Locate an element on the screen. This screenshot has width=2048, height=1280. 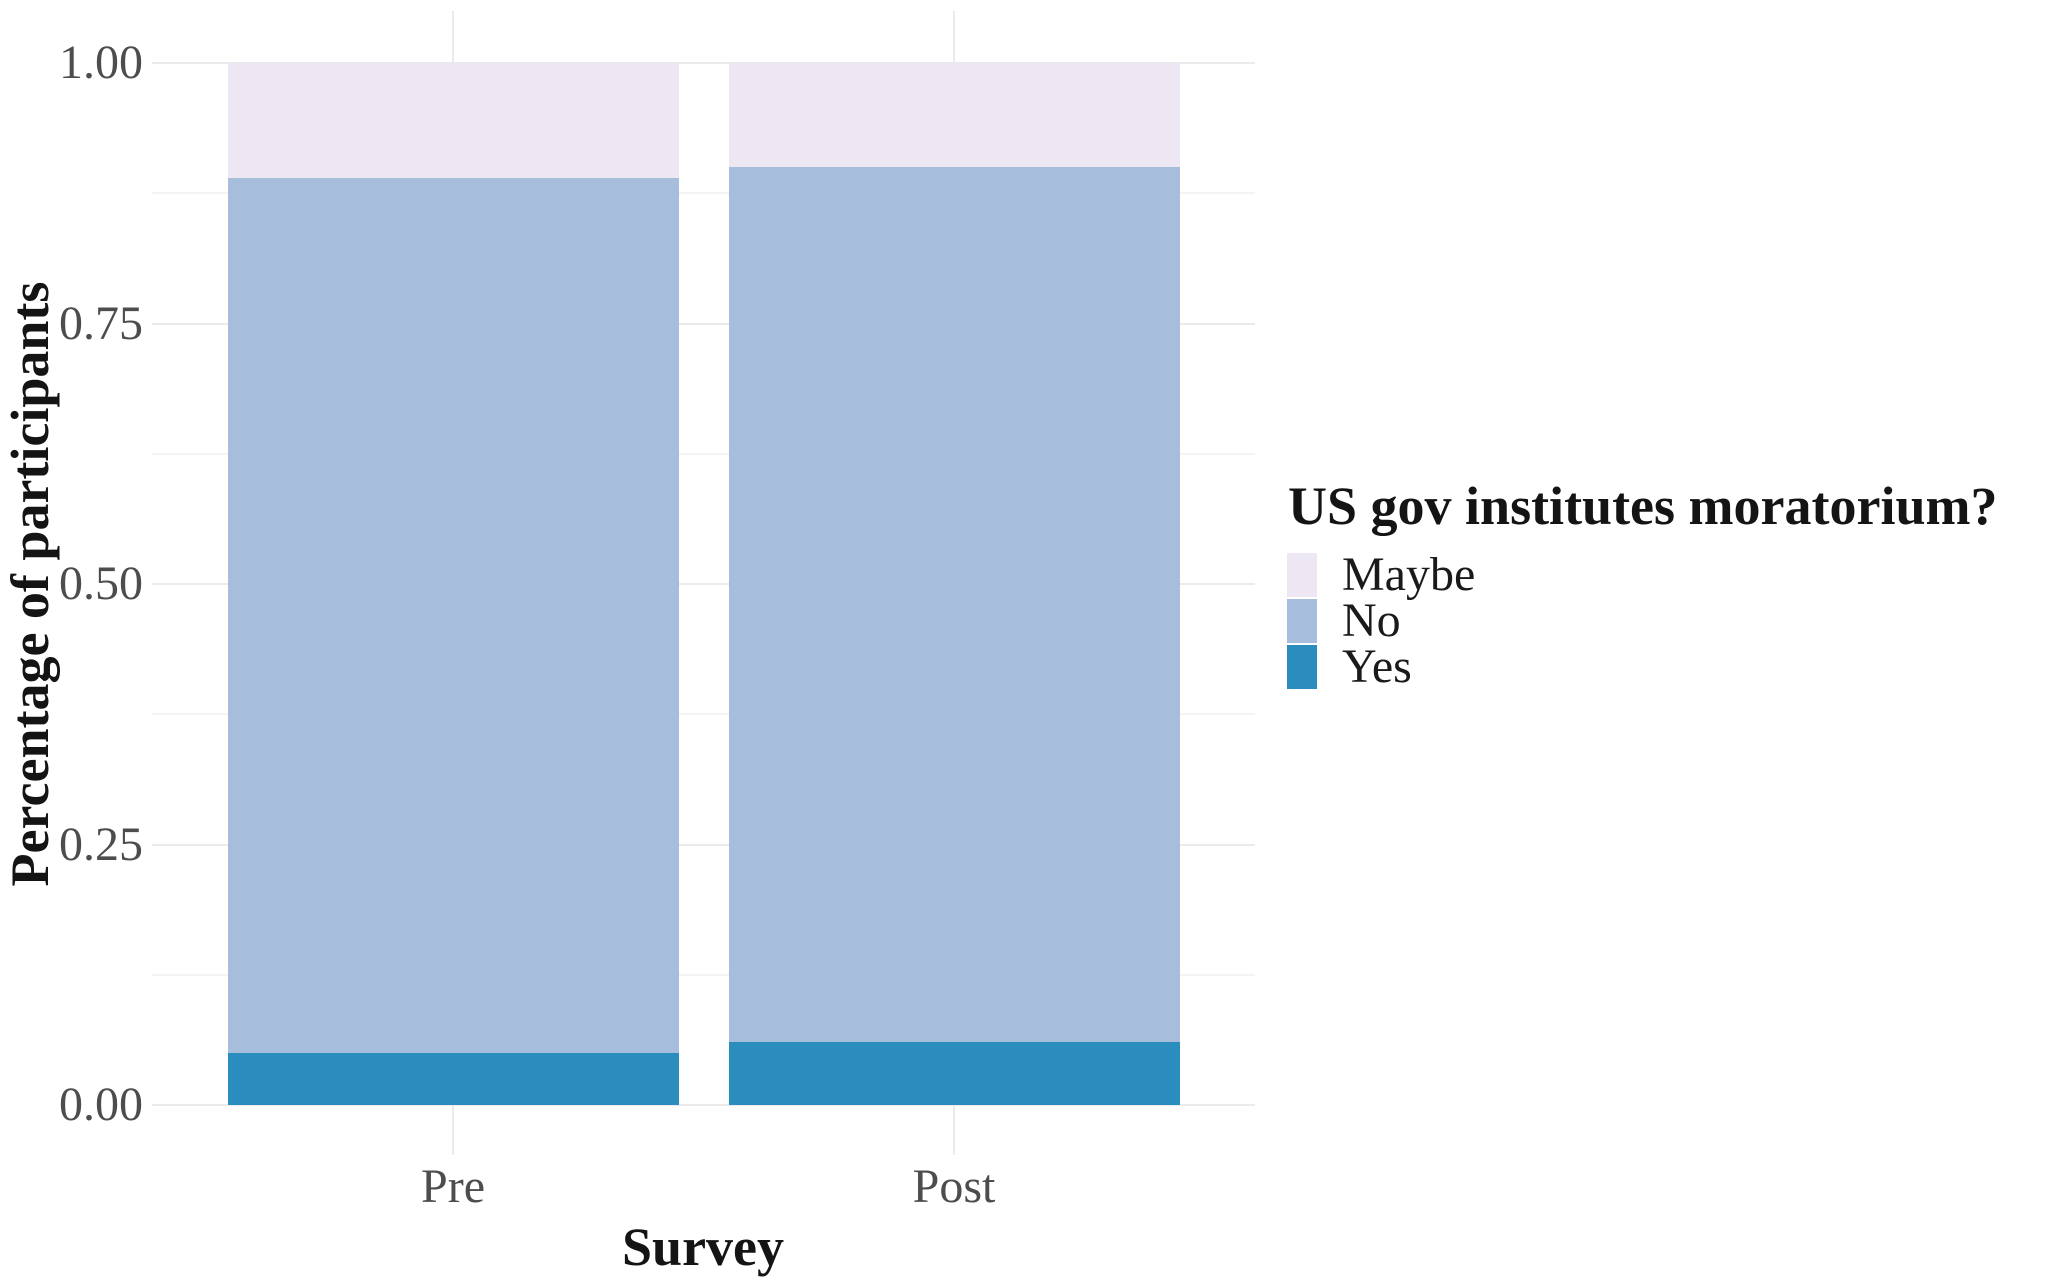
y-tick-label: 1.00 is located at coordinates (101, 62).